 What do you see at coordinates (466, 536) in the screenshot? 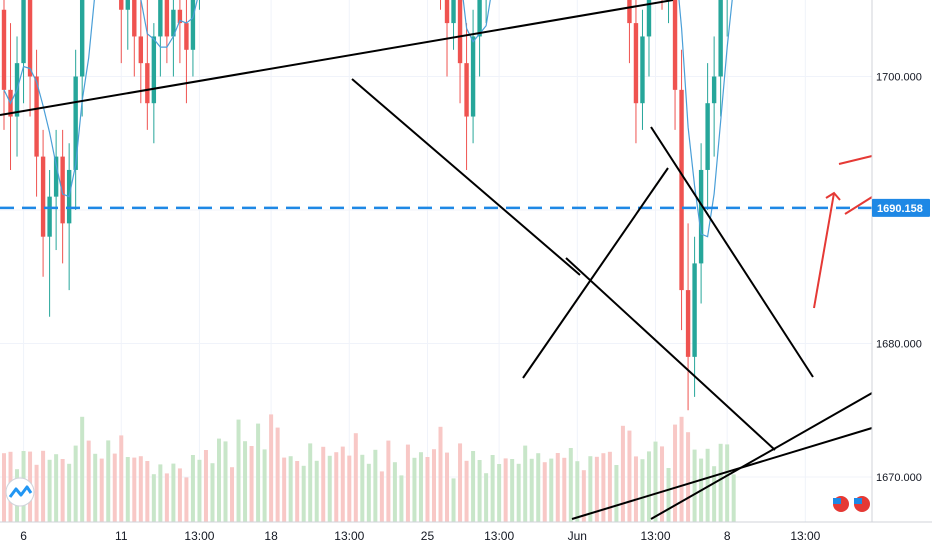
I see `time-axis-panel` at bounding box center [466, 536].